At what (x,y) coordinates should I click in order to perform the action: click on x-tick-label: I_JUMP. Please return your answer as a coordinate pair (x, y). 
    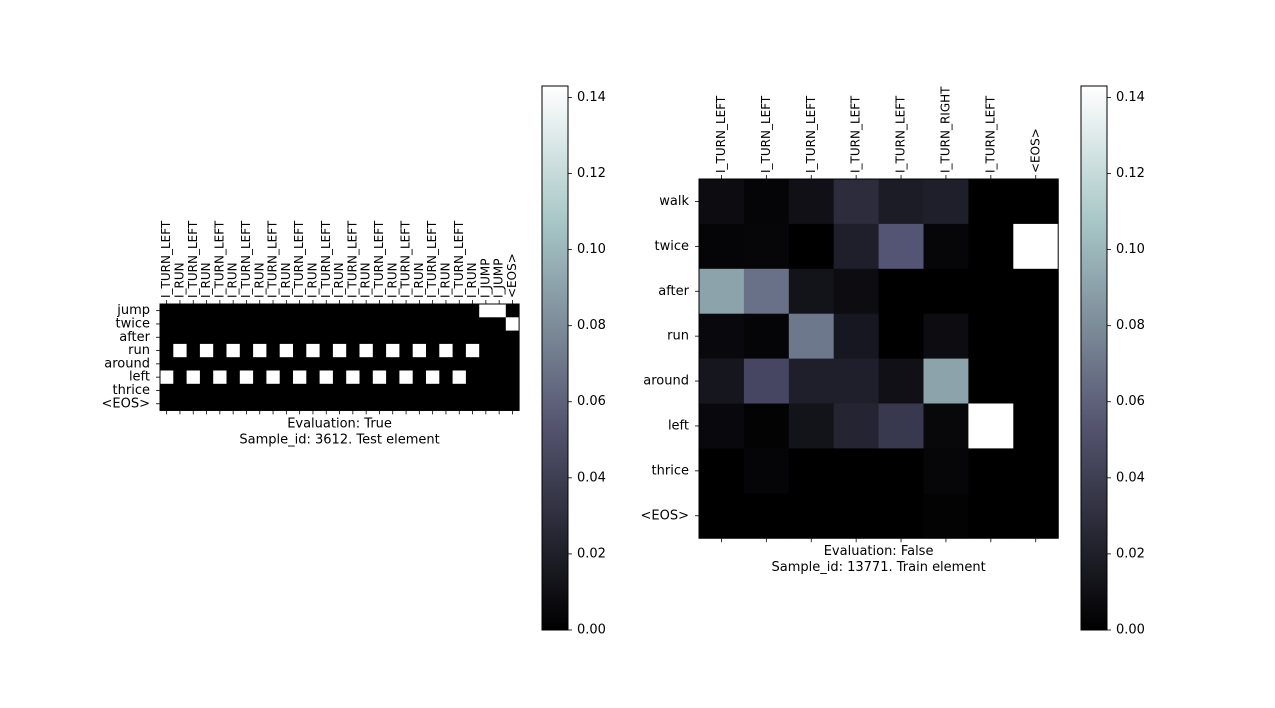
    Looking at the image, I should click on (485, 278).